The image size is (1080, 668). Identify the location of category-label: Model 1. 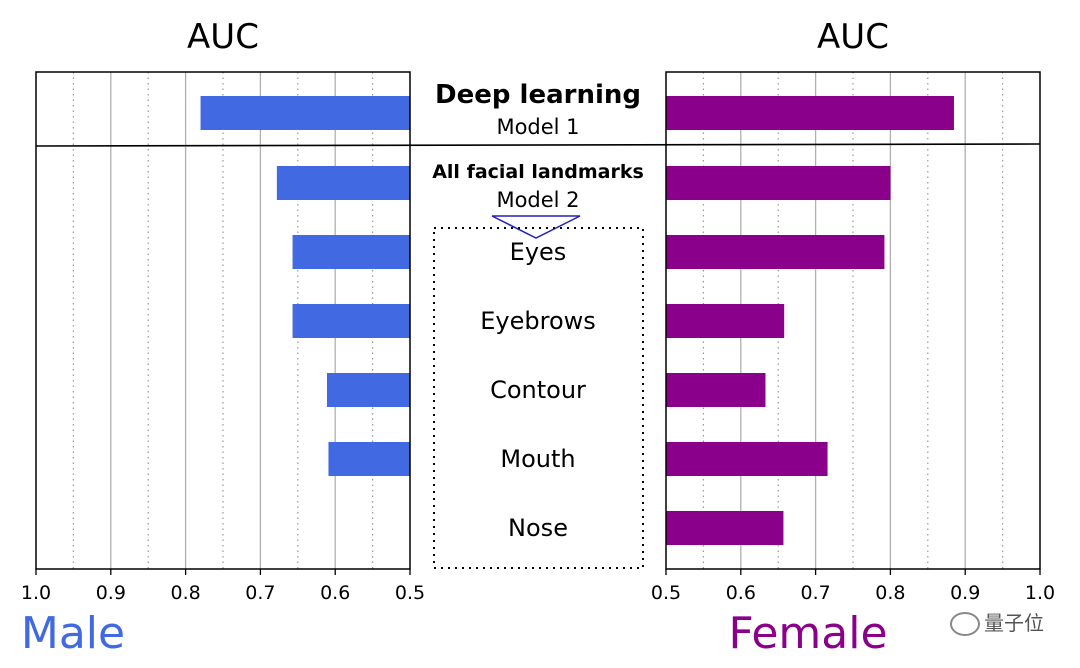
(537, 127).